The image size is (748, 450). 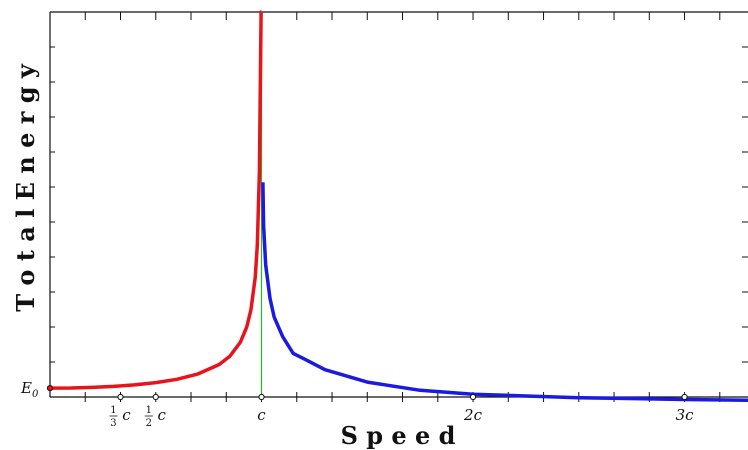 I want to click on x-tick-label: 2c, so click(x=473, y=415).